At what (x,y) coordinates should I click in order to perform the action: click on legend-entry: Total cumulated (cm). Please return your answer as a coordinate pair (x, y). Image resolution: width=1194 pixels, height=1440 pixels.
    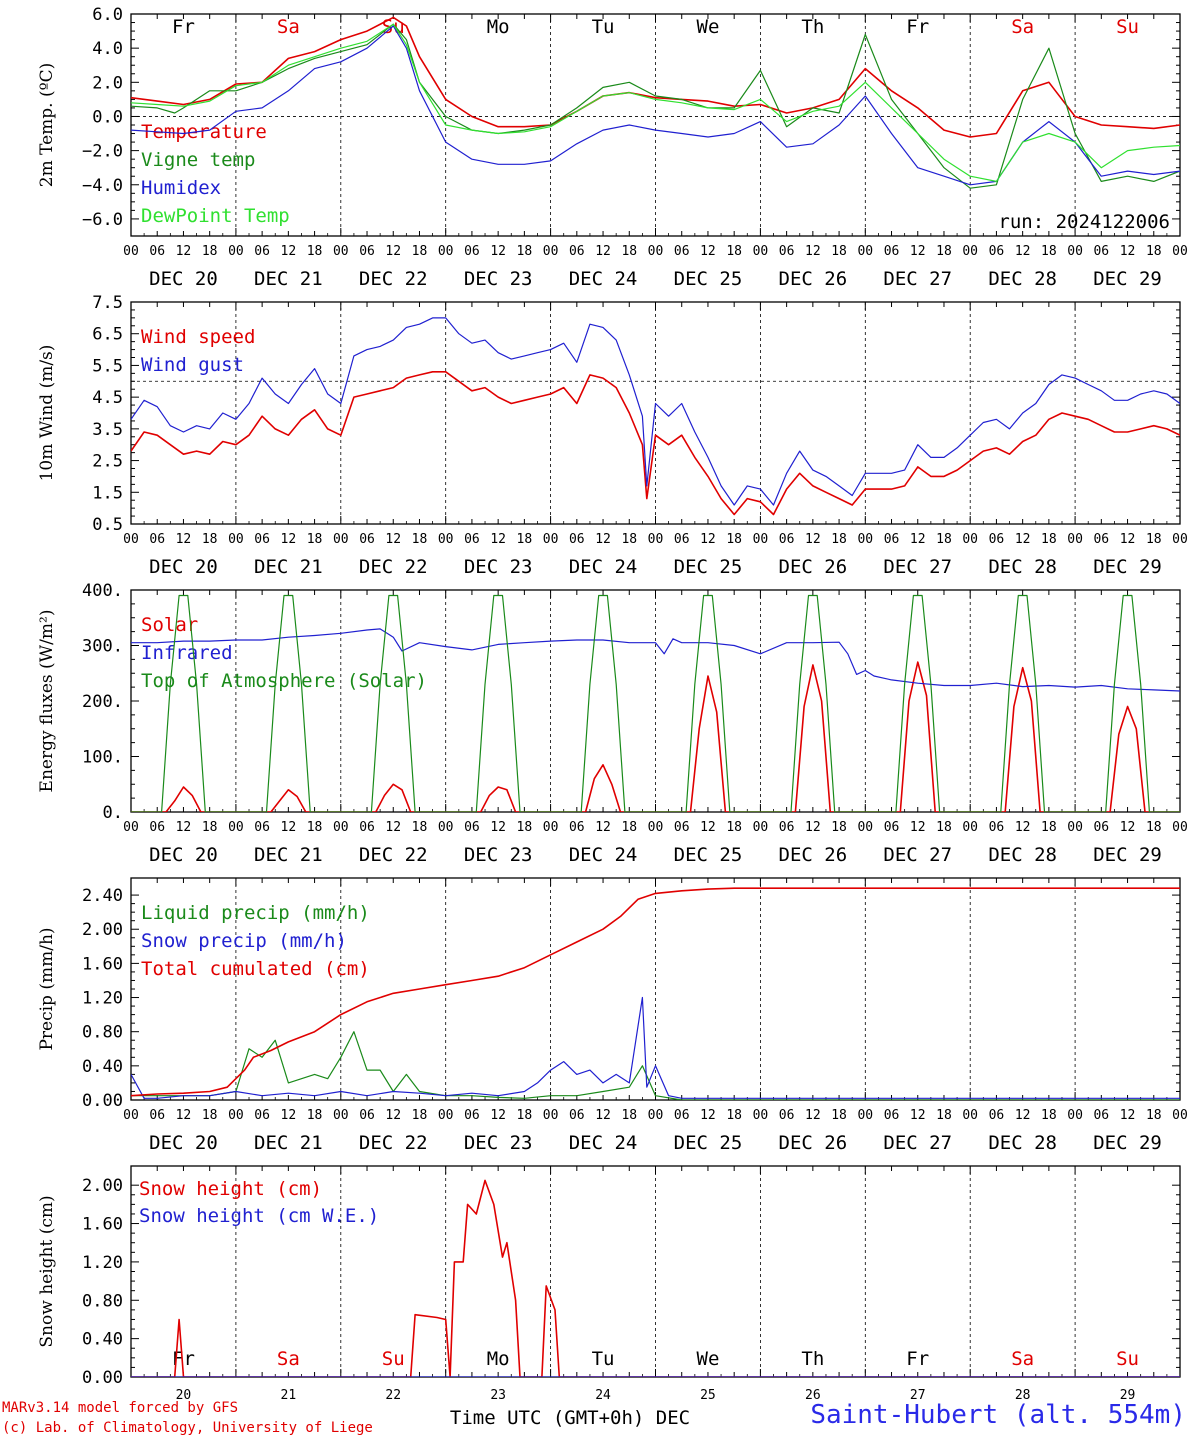
    Looking at the image, I should click on (255, 969).